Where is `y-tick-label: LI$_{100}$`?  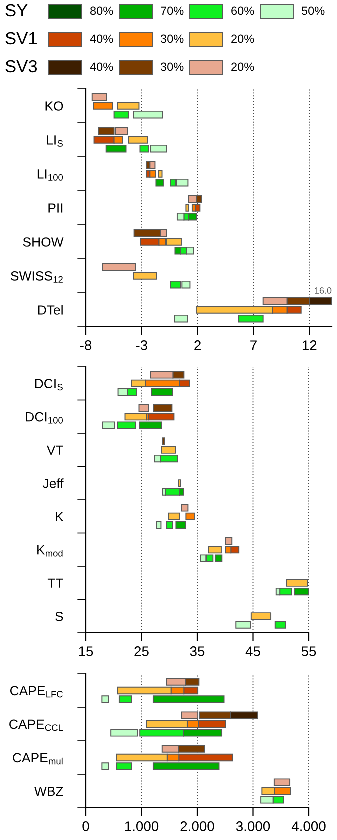 y-tick-label: LI$_{100}$ is located at coordinates (51, 175).